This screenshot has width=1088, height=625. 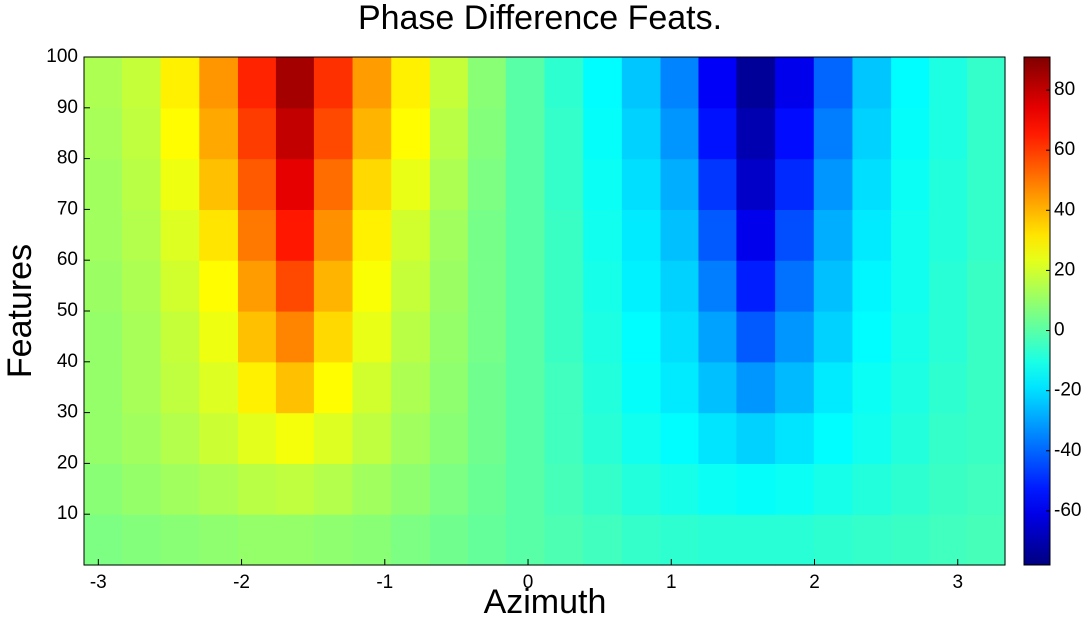 I want to click on x-tick-label: 0, so click(x=528, y=582).